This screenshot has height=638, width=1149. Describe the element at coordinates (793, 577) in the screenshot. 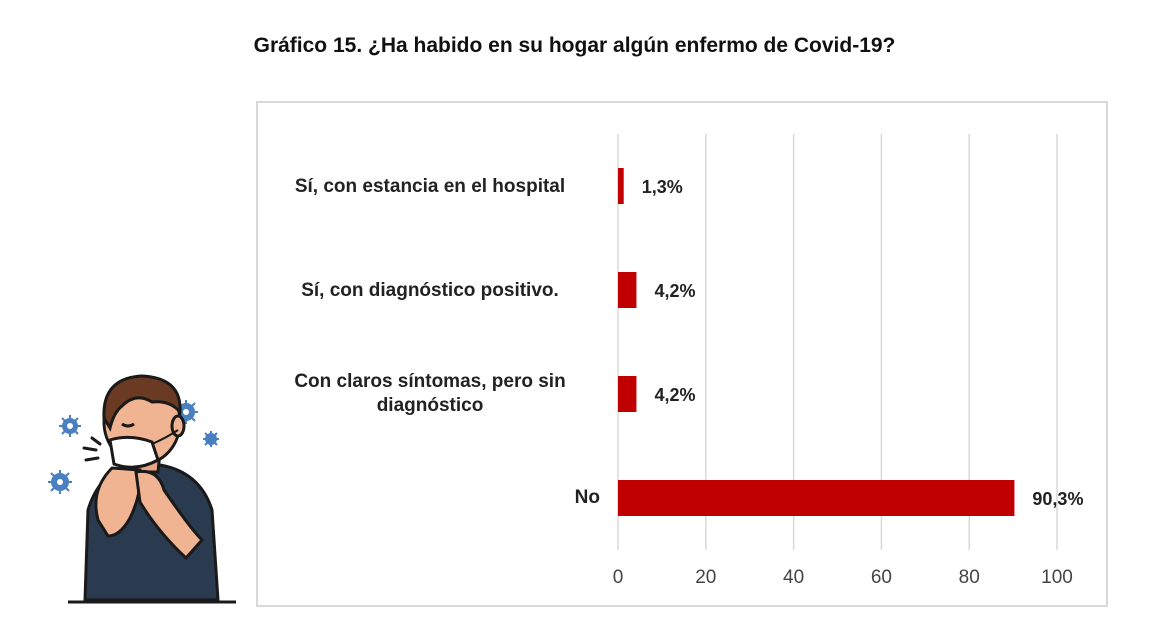

I see `x-tick-label: 40` at that location.